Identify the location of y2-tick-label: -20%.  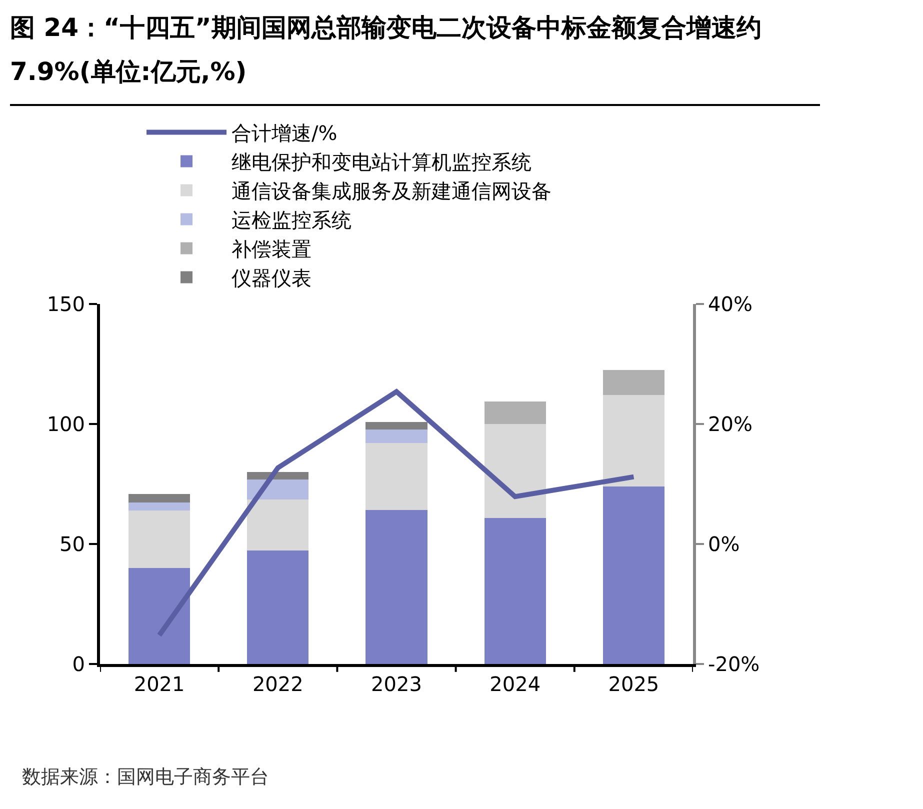
(734, 664).